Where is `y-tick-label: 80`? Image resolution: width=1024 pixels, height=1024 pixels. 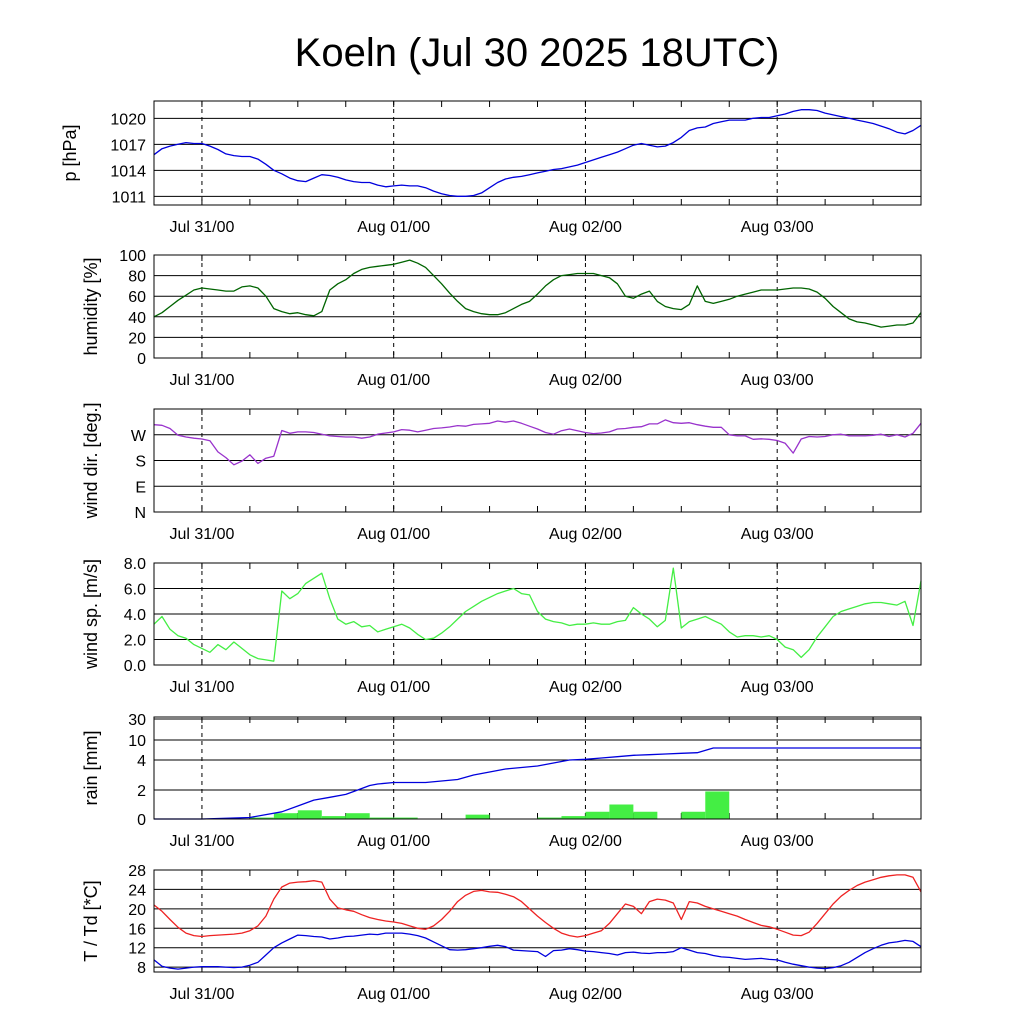 y-tick-label: 80 is located at coordinates (137, 277).